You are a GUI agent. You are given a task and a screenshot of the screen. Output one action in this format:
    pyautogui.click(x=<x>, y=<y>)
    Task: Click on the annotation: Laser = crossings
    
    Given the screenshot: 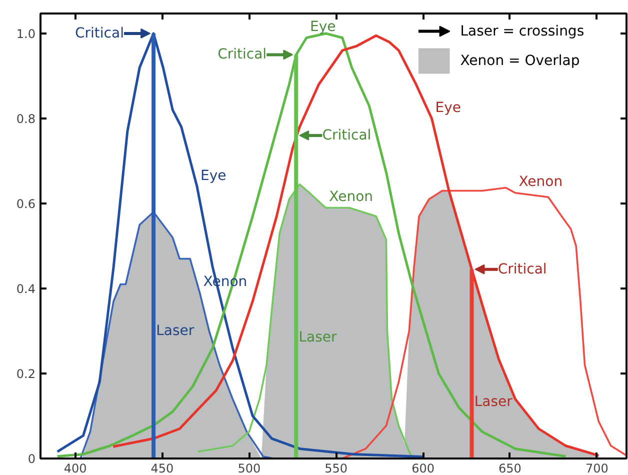 What is the action you would take?
    pyautogui.click(x=522, y=31)
    